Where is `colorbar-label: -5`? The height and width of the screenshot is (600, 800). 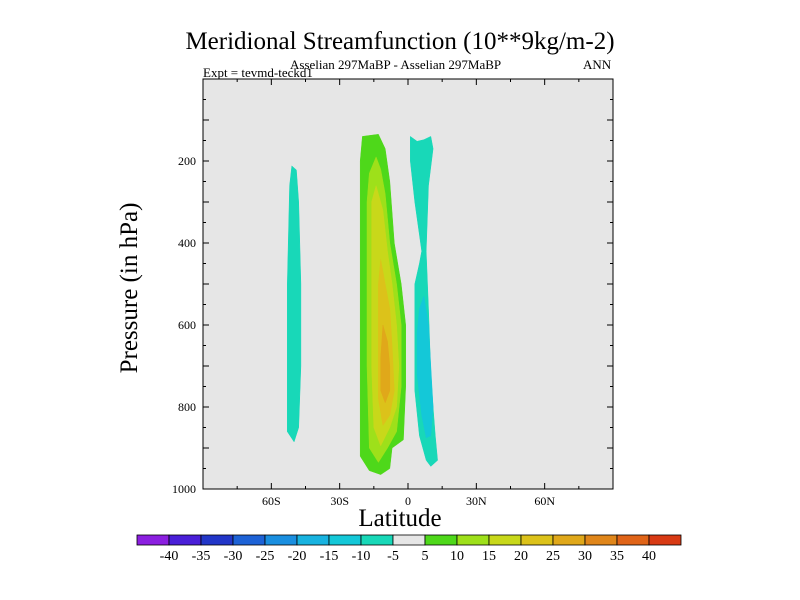
colorbar-label: -5 is located at coordinates (393, 556).